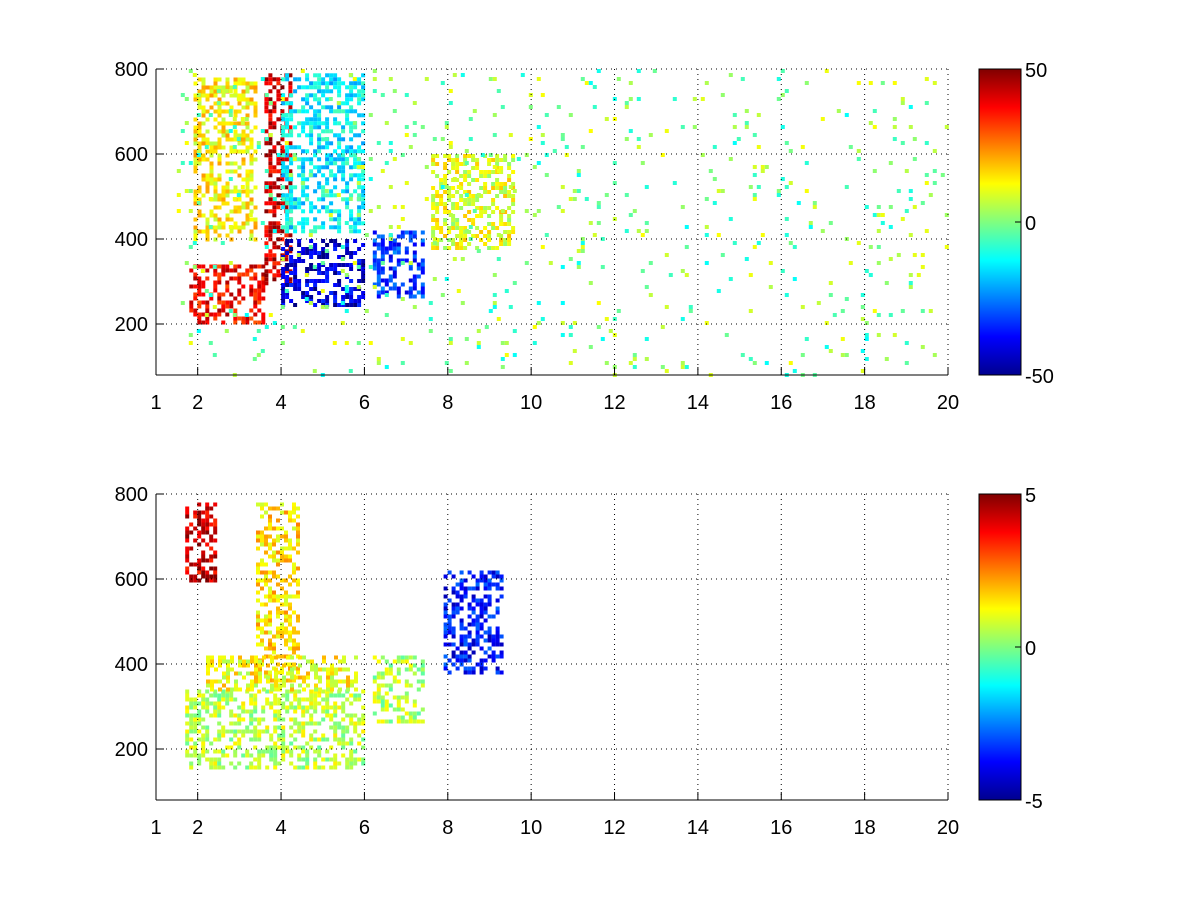  Describe the element at coordinates (531, 403) in the screenshot. I see `x-tick-label: 10` at that location.